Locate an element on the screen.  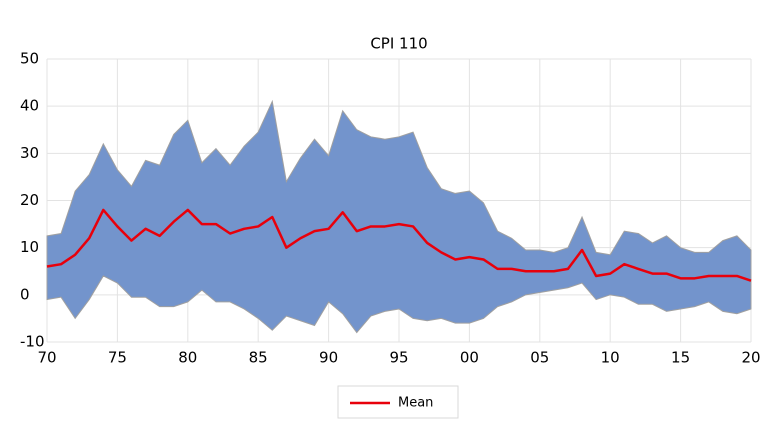
x-tick-label: 95 is located at coordinates (398, 358).